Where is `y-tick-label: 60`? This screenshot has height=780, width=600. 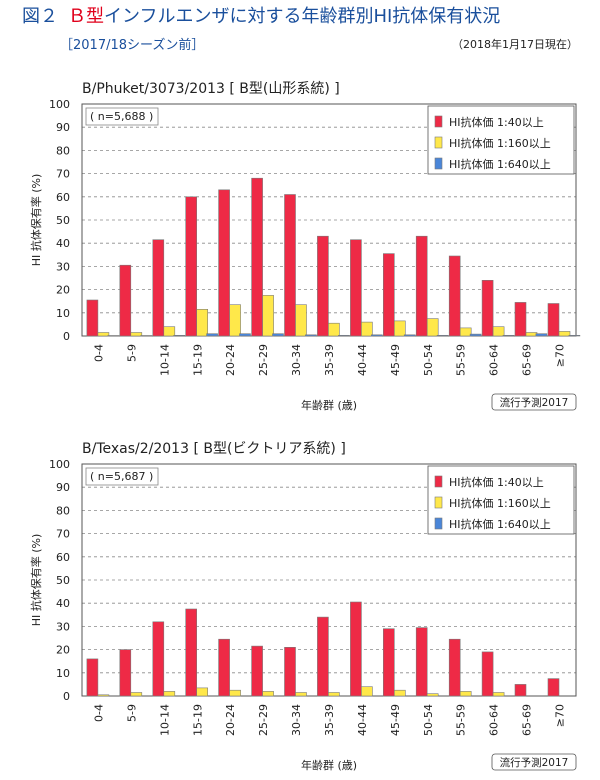
y-tick-label: 60 is located at coordinates (63, 557).